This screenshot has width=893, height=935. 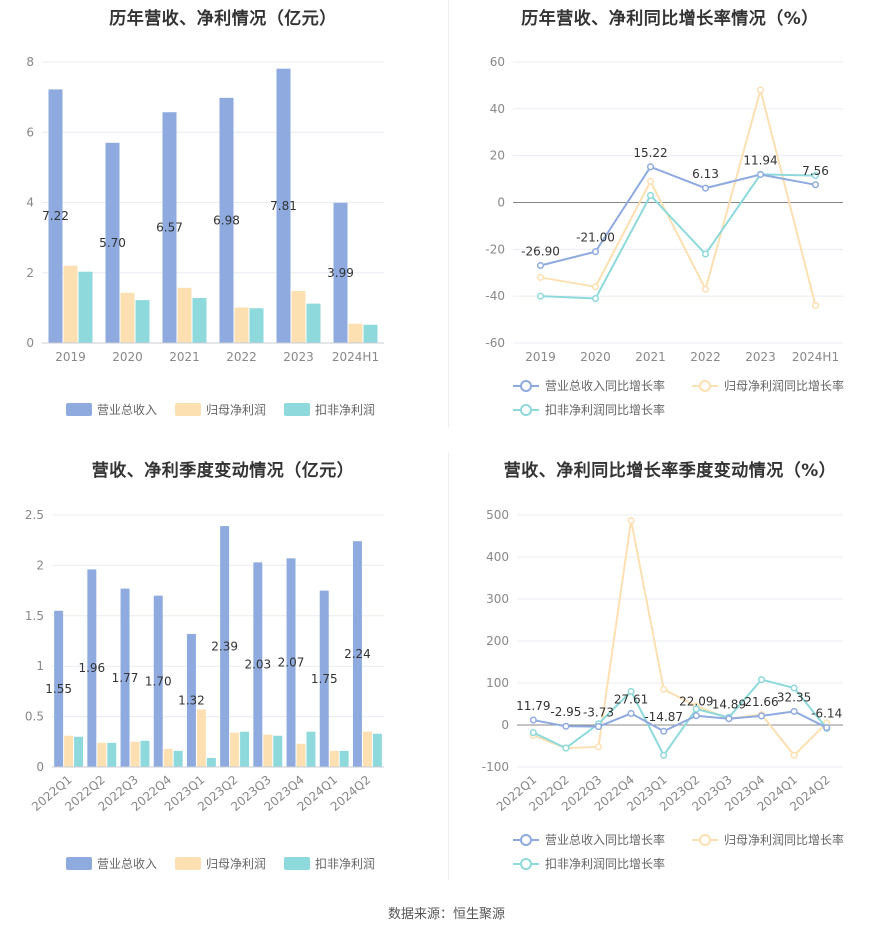 I want to click on chart-title: 营收、净利同比增长率季度变动情况（%）, so click(x=670, y=471).